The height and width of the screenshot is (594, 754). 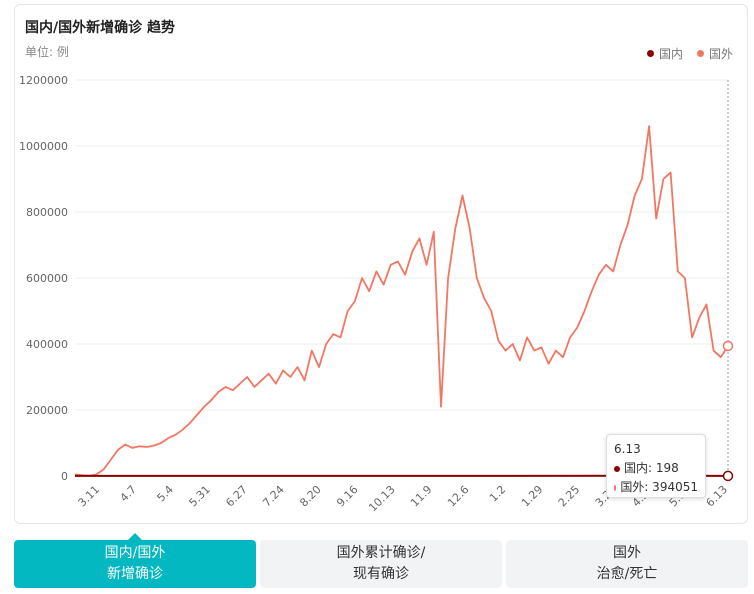 What do you see at coordinates (615, 487) in the screenshot?
I see `tooltip-dot-foreign` at bounding box center [615, 487].